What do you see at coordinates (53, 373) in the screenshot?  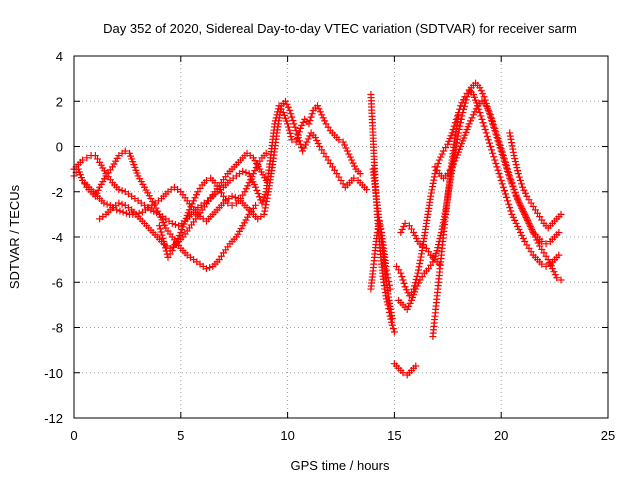 I see `y-tick-label: -10` at bounding box center [53, 373].